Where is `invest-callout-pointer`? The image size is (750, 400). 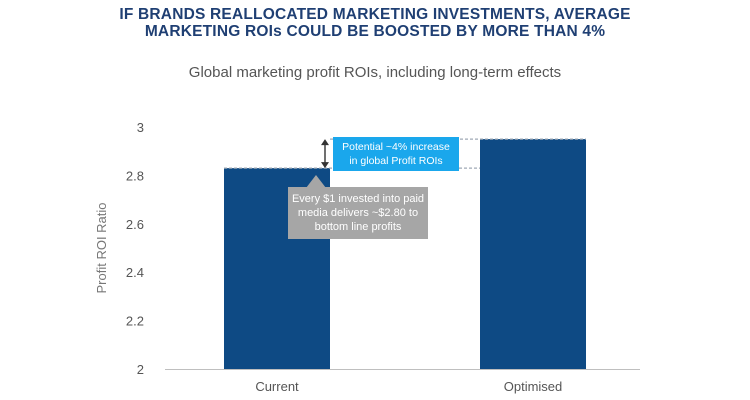 invest-callout-pointer is located at coordinates (316, 181).